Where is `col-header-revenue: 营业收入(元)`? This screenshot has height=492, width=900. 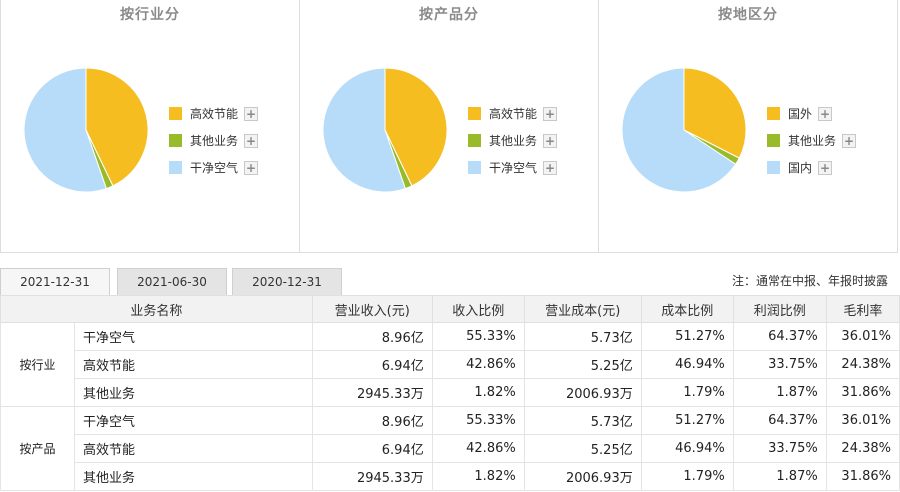
col-header-revenue: 营业收入(元) is located at coordinates (372, 309).